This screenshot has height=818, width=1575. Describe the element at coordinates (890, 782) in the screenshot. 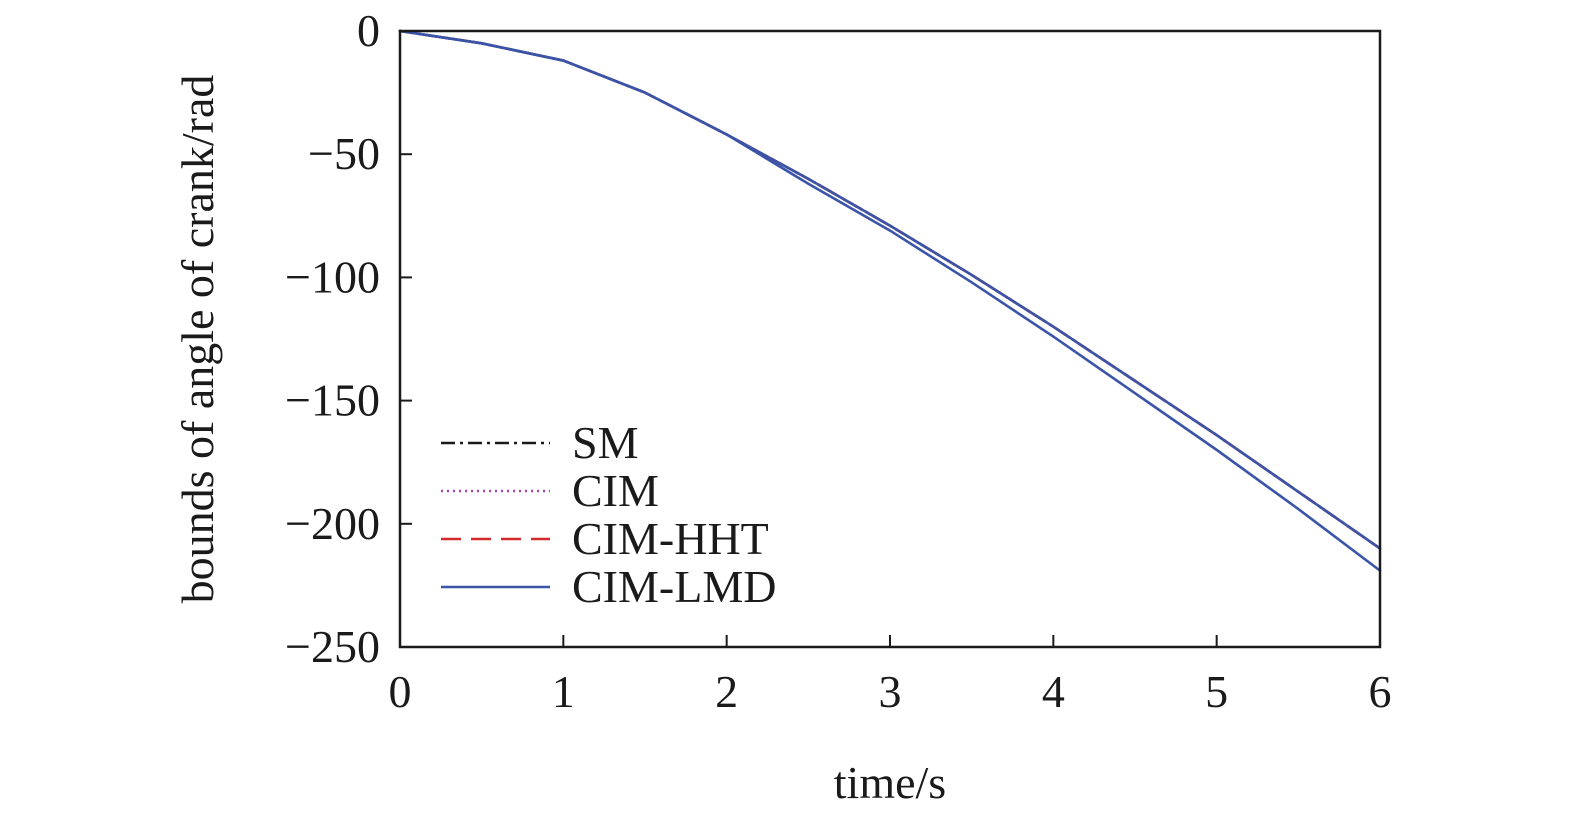

I see `x-axis-title: time/s` at that location.